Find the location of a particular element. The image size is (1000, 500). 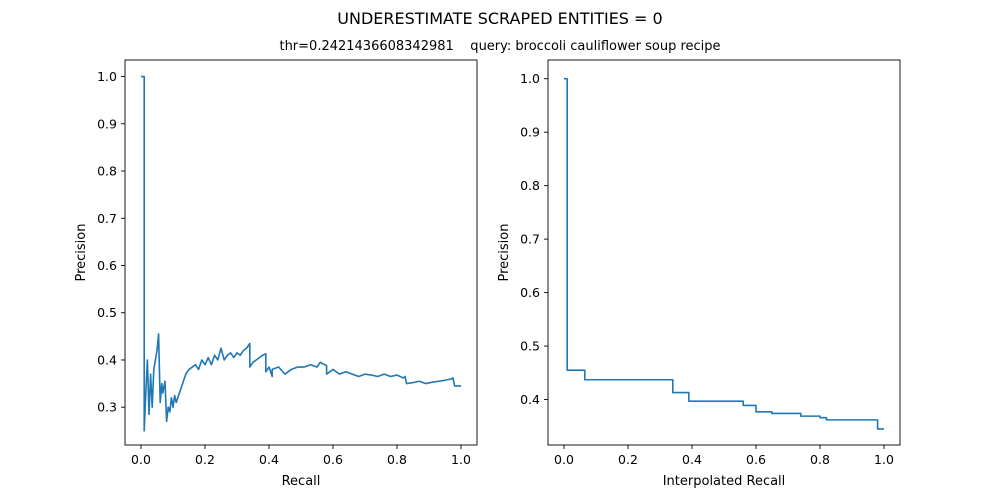

pr-y-tick: 0.4 is located at coordinates (111, 359).